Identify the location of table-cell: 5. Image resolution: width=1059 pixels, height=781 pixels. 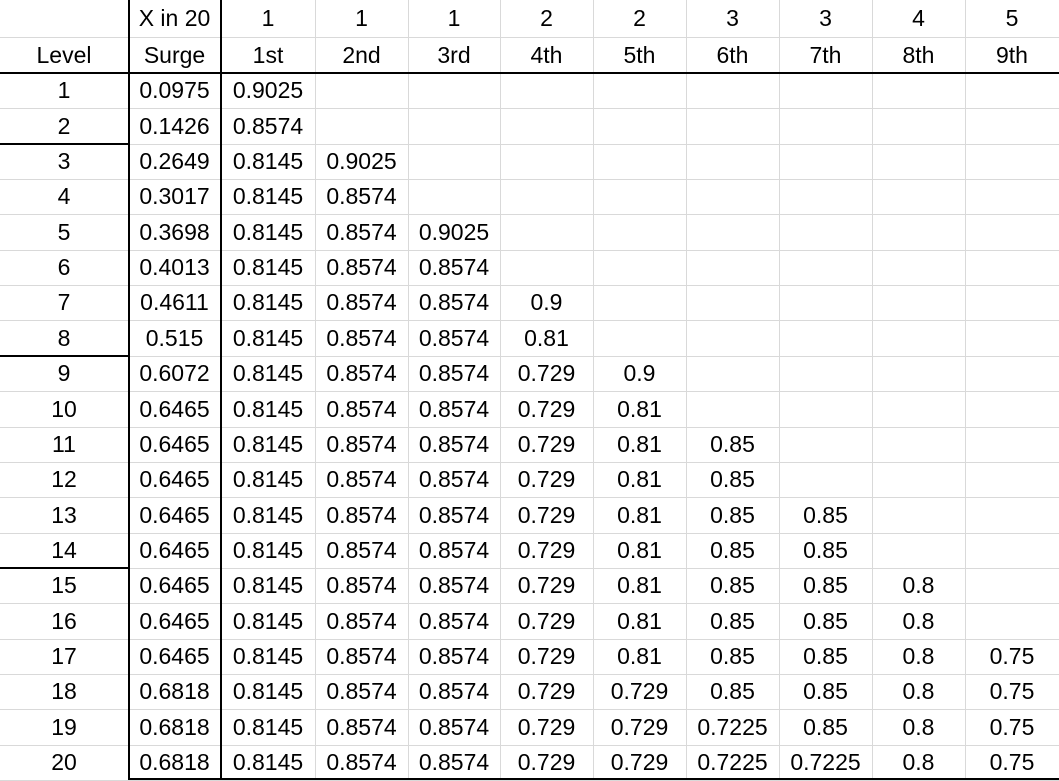
(64, 231).